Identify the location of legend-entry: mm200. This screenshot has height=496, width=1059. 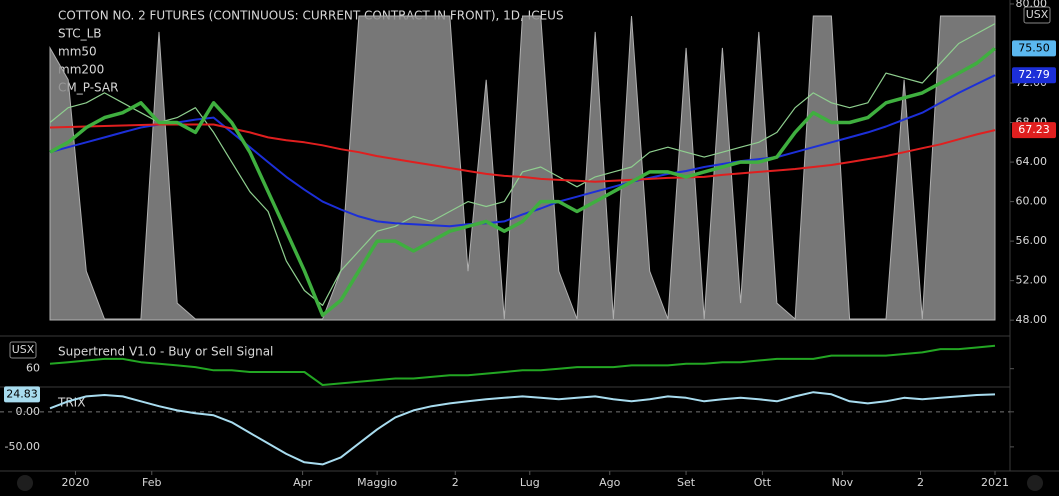
(81, 70).